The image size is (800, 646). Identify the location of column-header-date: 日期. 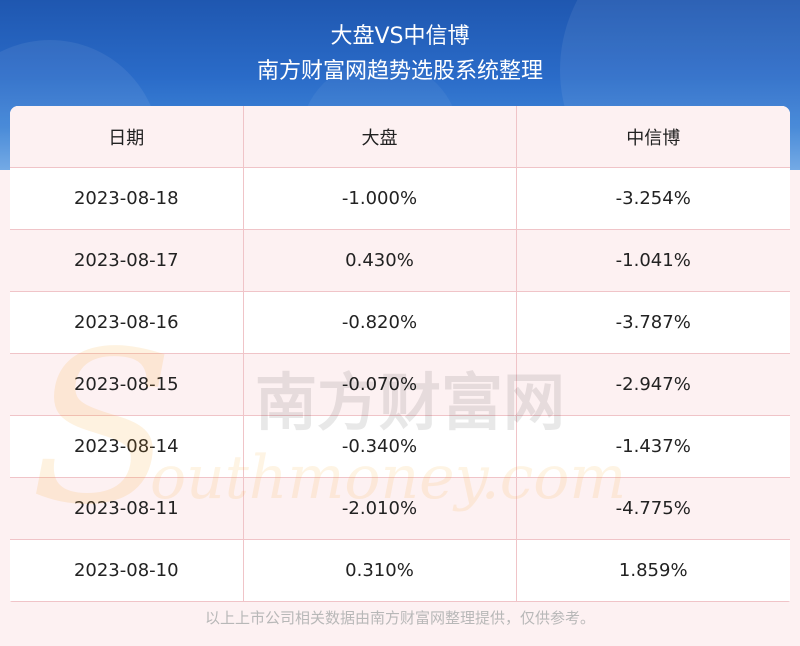
(126, 137).